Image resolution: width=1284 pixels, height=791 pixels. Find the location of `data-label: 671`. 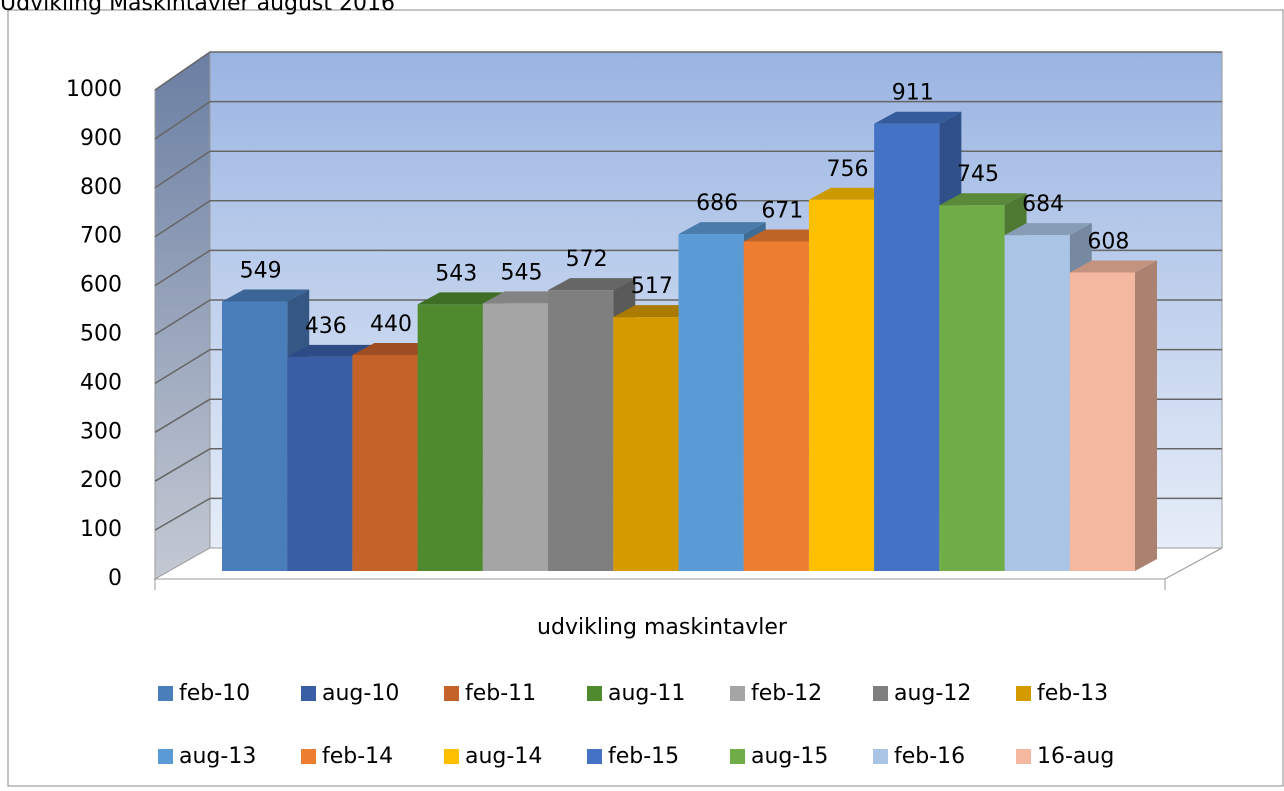

data-label: 671 is located at coordinates (782, 211).